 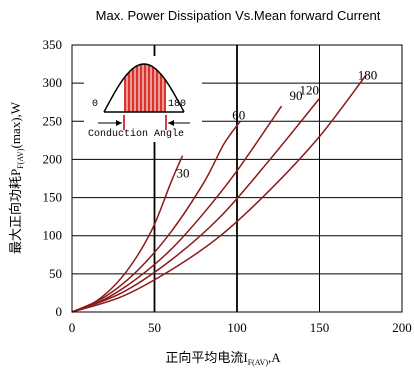 What do you see at coordinates (274, 357) in the screenshot?
I see `x-axis-label-tail: ,A` at bounding box center [274, 357].